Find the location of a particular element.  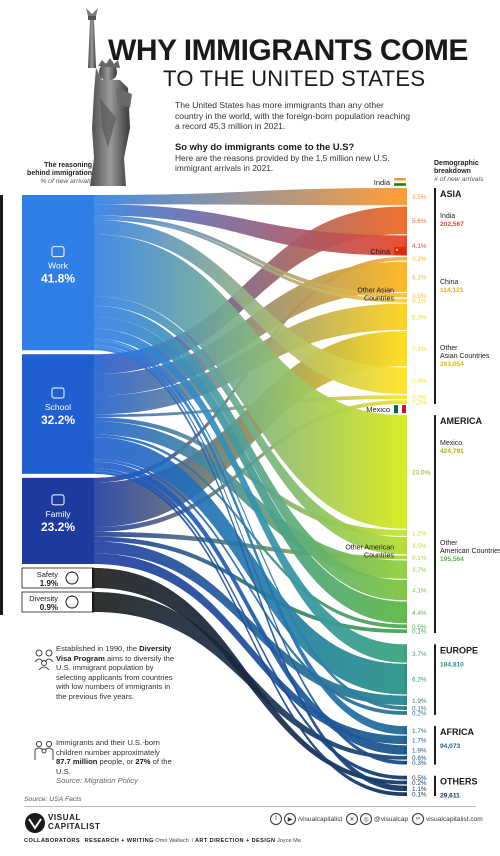

flow-percent: 3.5% is located at coordinates (419, 546).